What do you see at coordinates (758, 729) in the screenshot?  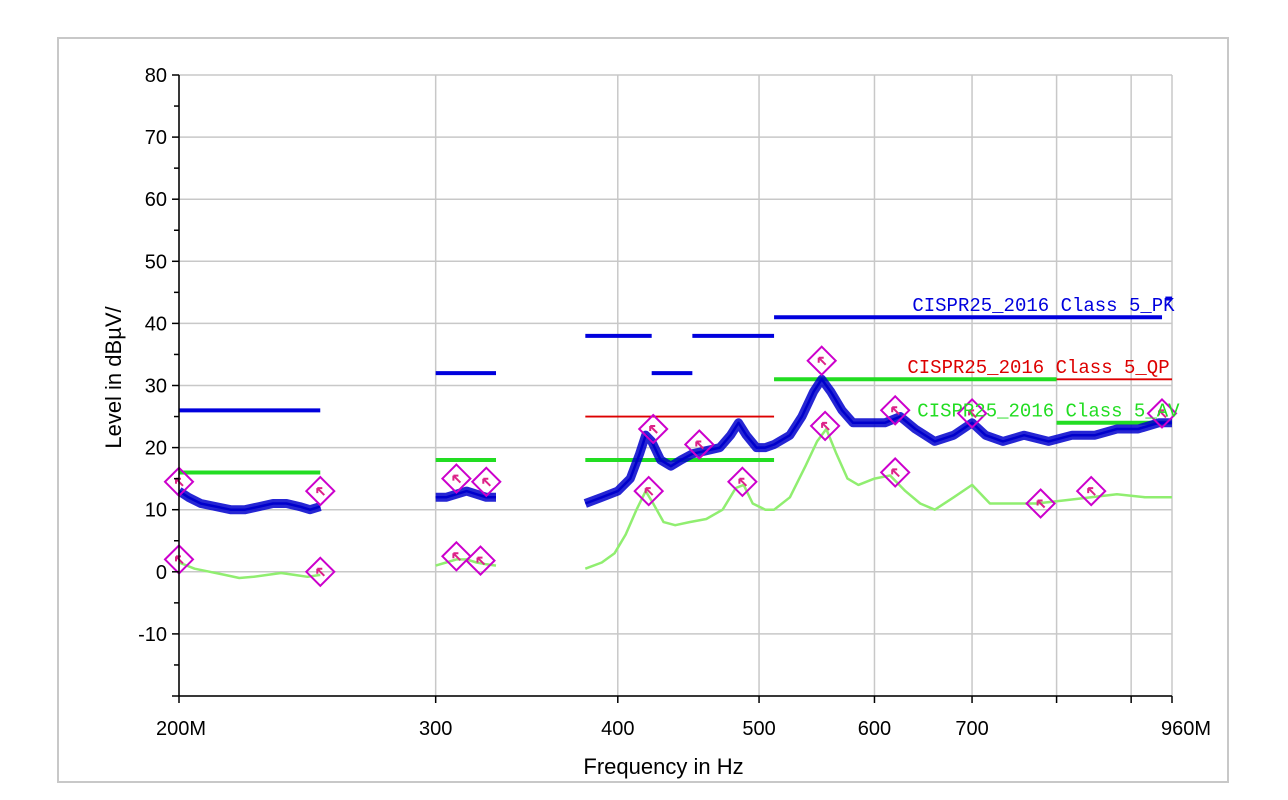 I see `x-tick-label: 500` at bounding box center [758, 729].